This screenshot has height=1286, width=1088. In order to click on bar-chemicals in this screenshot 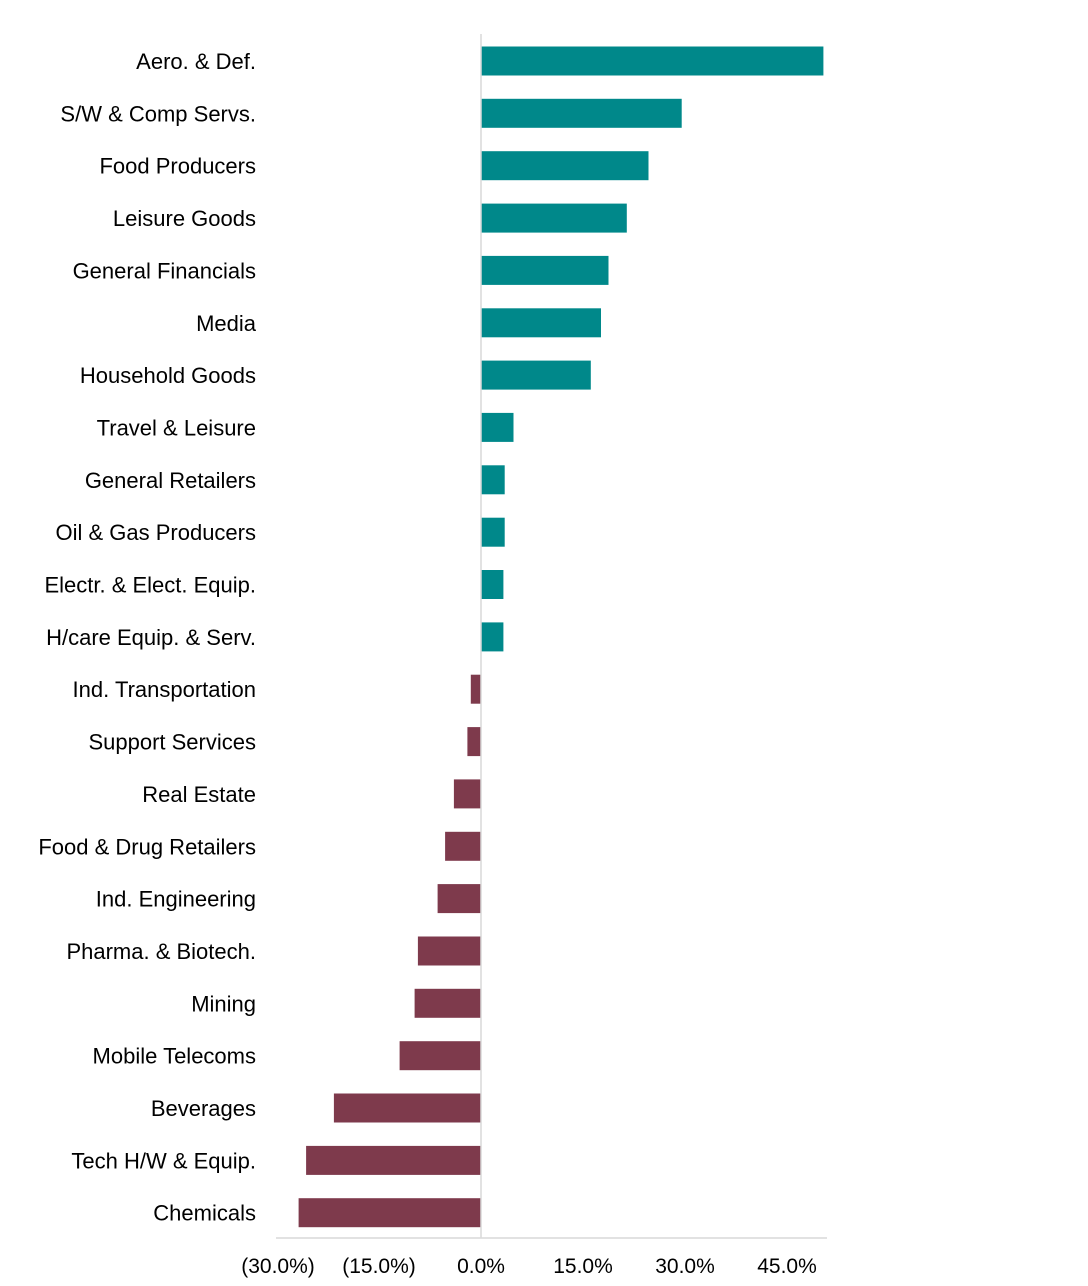, I will do `click(389, 1213)`.